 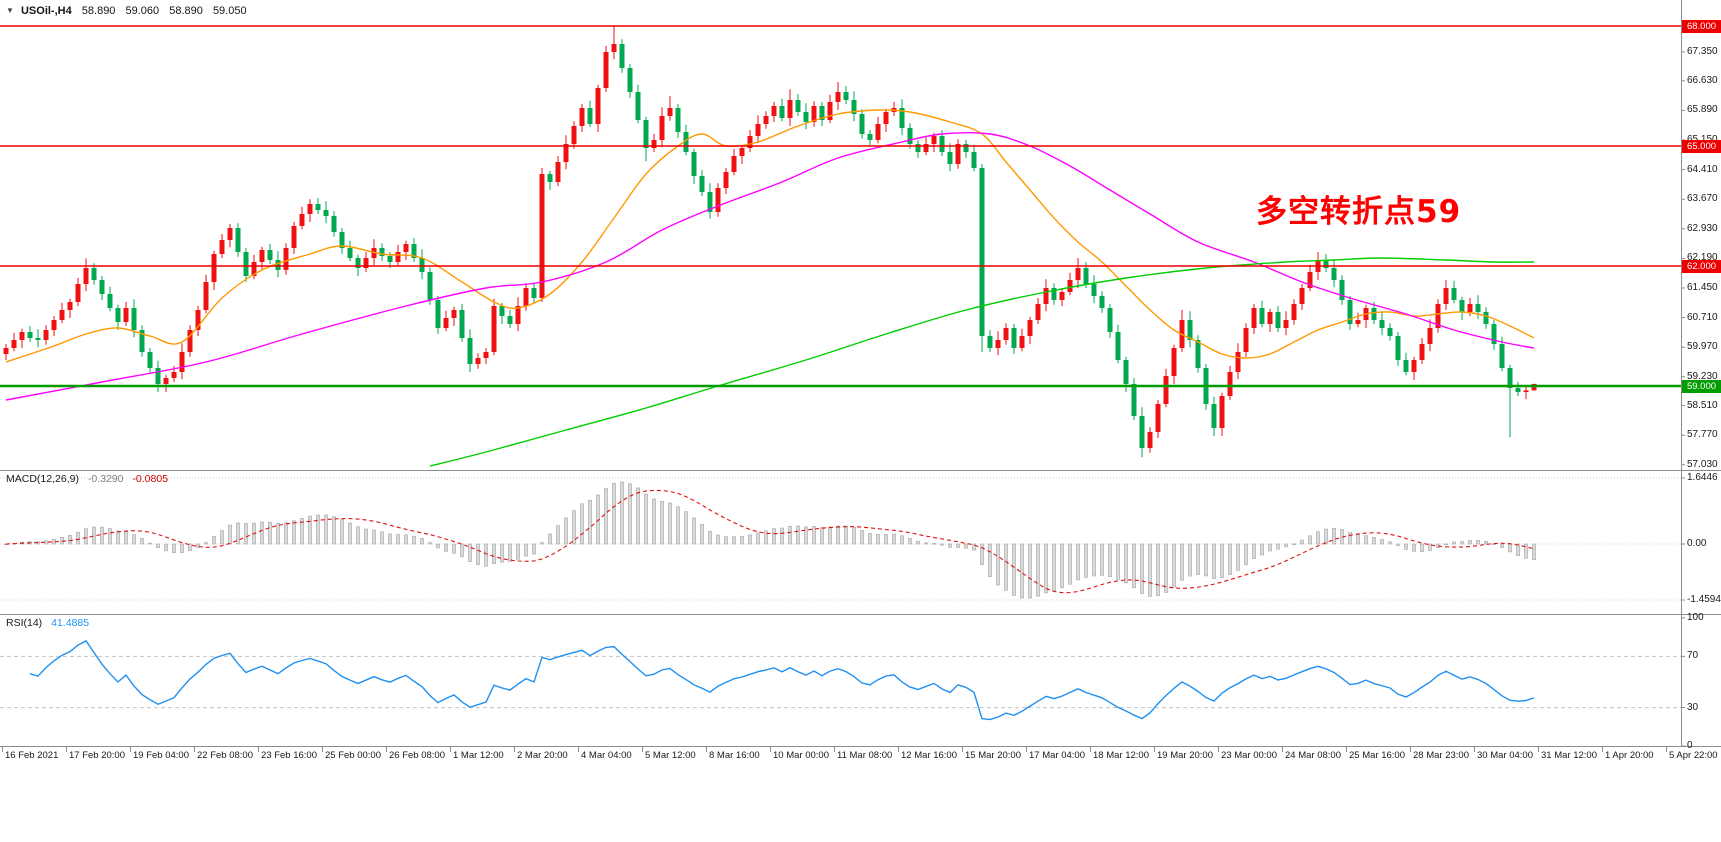 What do you see at coordinates (289, 755) in the screenshot?
I see `time-axis-label: 23 Feb 16:00` at bounding box center [289, 755].